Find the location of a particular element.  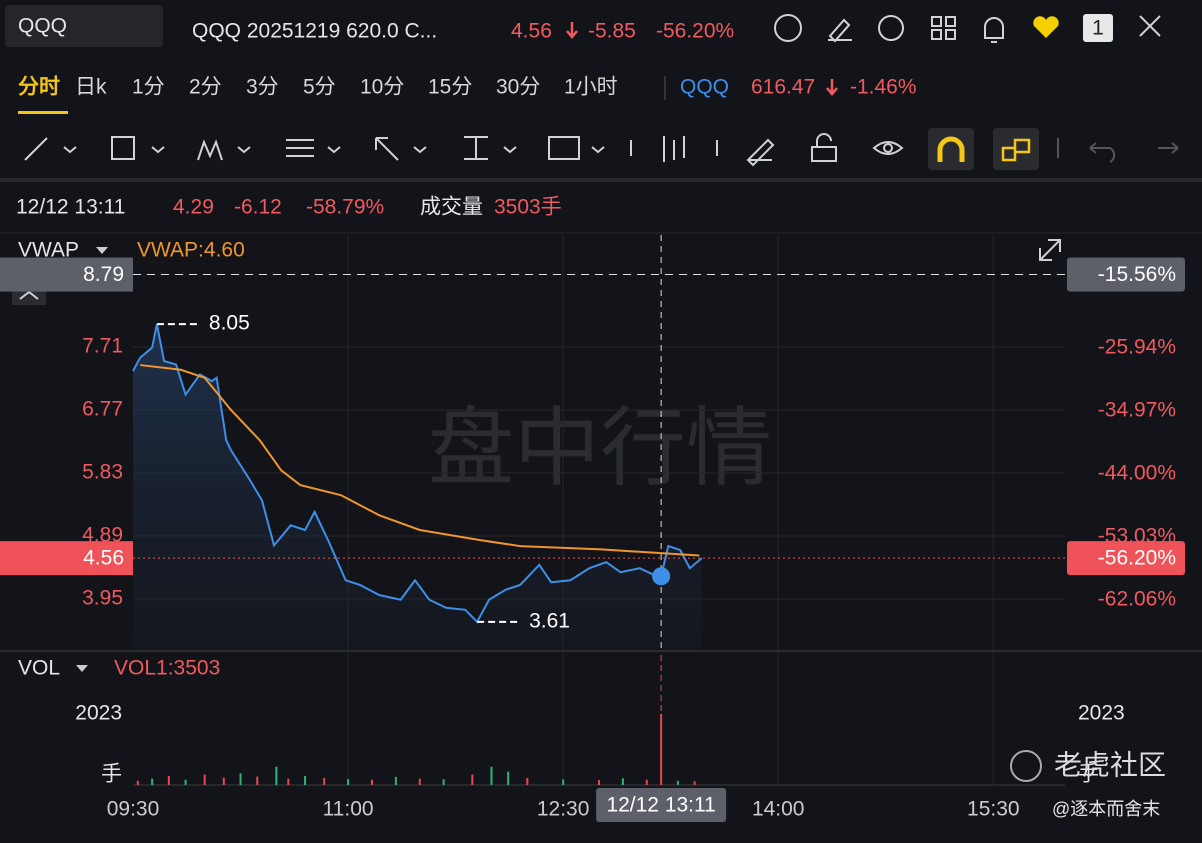

header-icons is located at coordinates (967, 28).